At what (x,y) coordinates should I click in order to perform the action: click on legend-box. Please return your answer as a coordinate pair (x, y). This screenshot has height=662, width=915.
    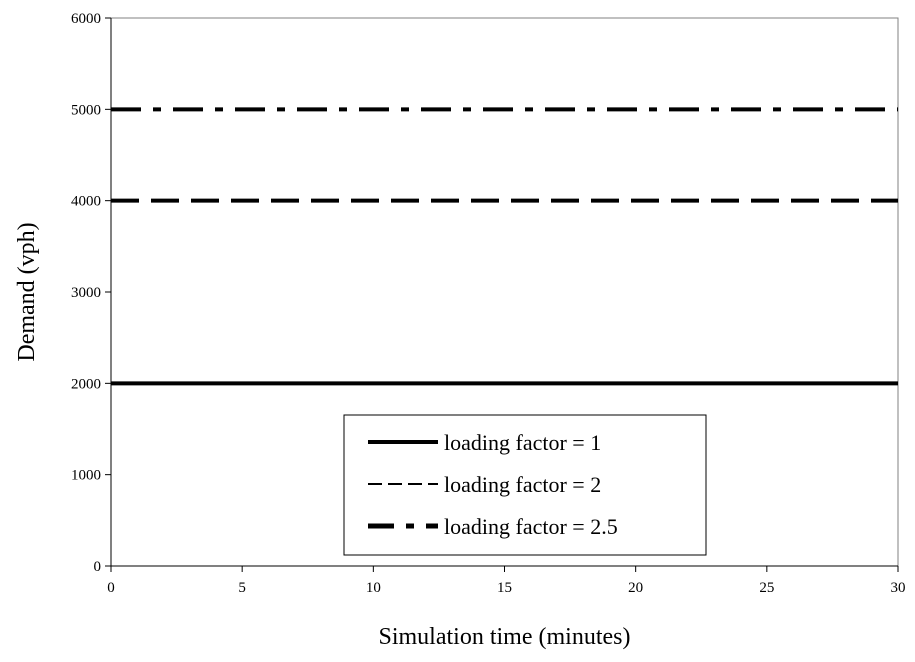
    Looking at the image, I should click on (525, 485).